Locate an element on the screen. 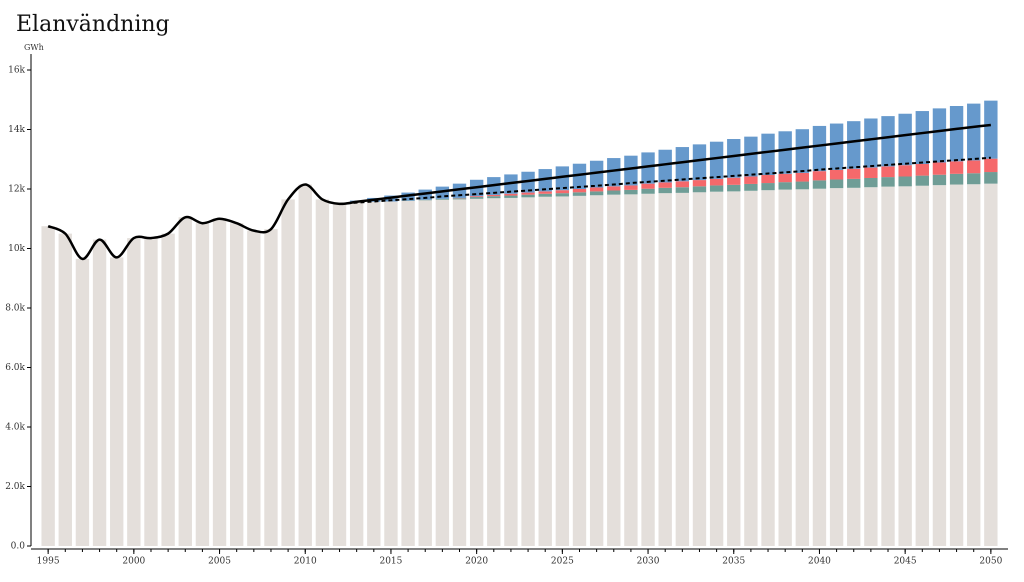 This screenshot has height=582, width=1024. x-tick-label: 2035 is located at coordinates (733, 562).